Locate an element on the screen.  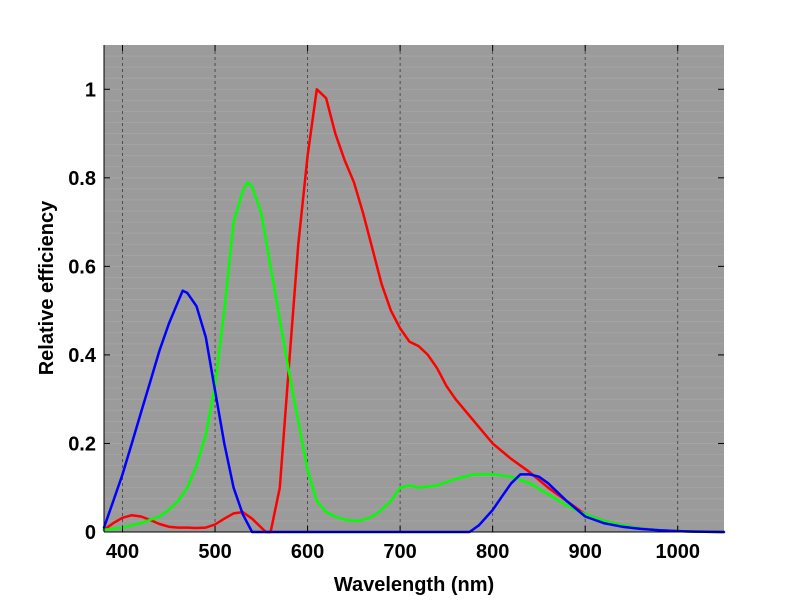
x-tick-label: 500 is located at coordinates (214, 552).